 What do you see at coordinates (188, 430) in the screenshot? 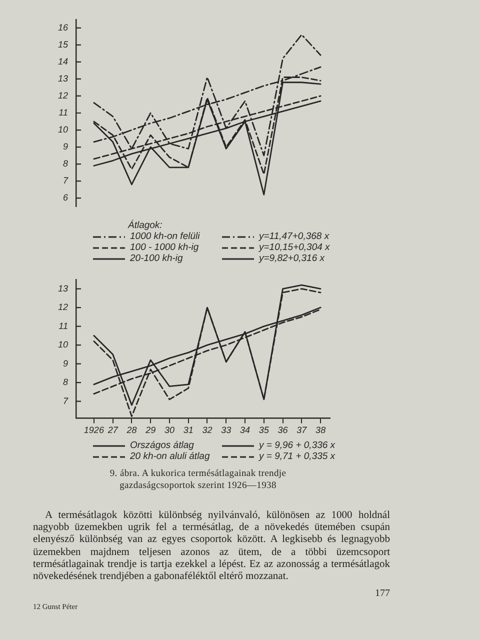
I see `x-tick-label: 31` at bounding box center [188, 430].